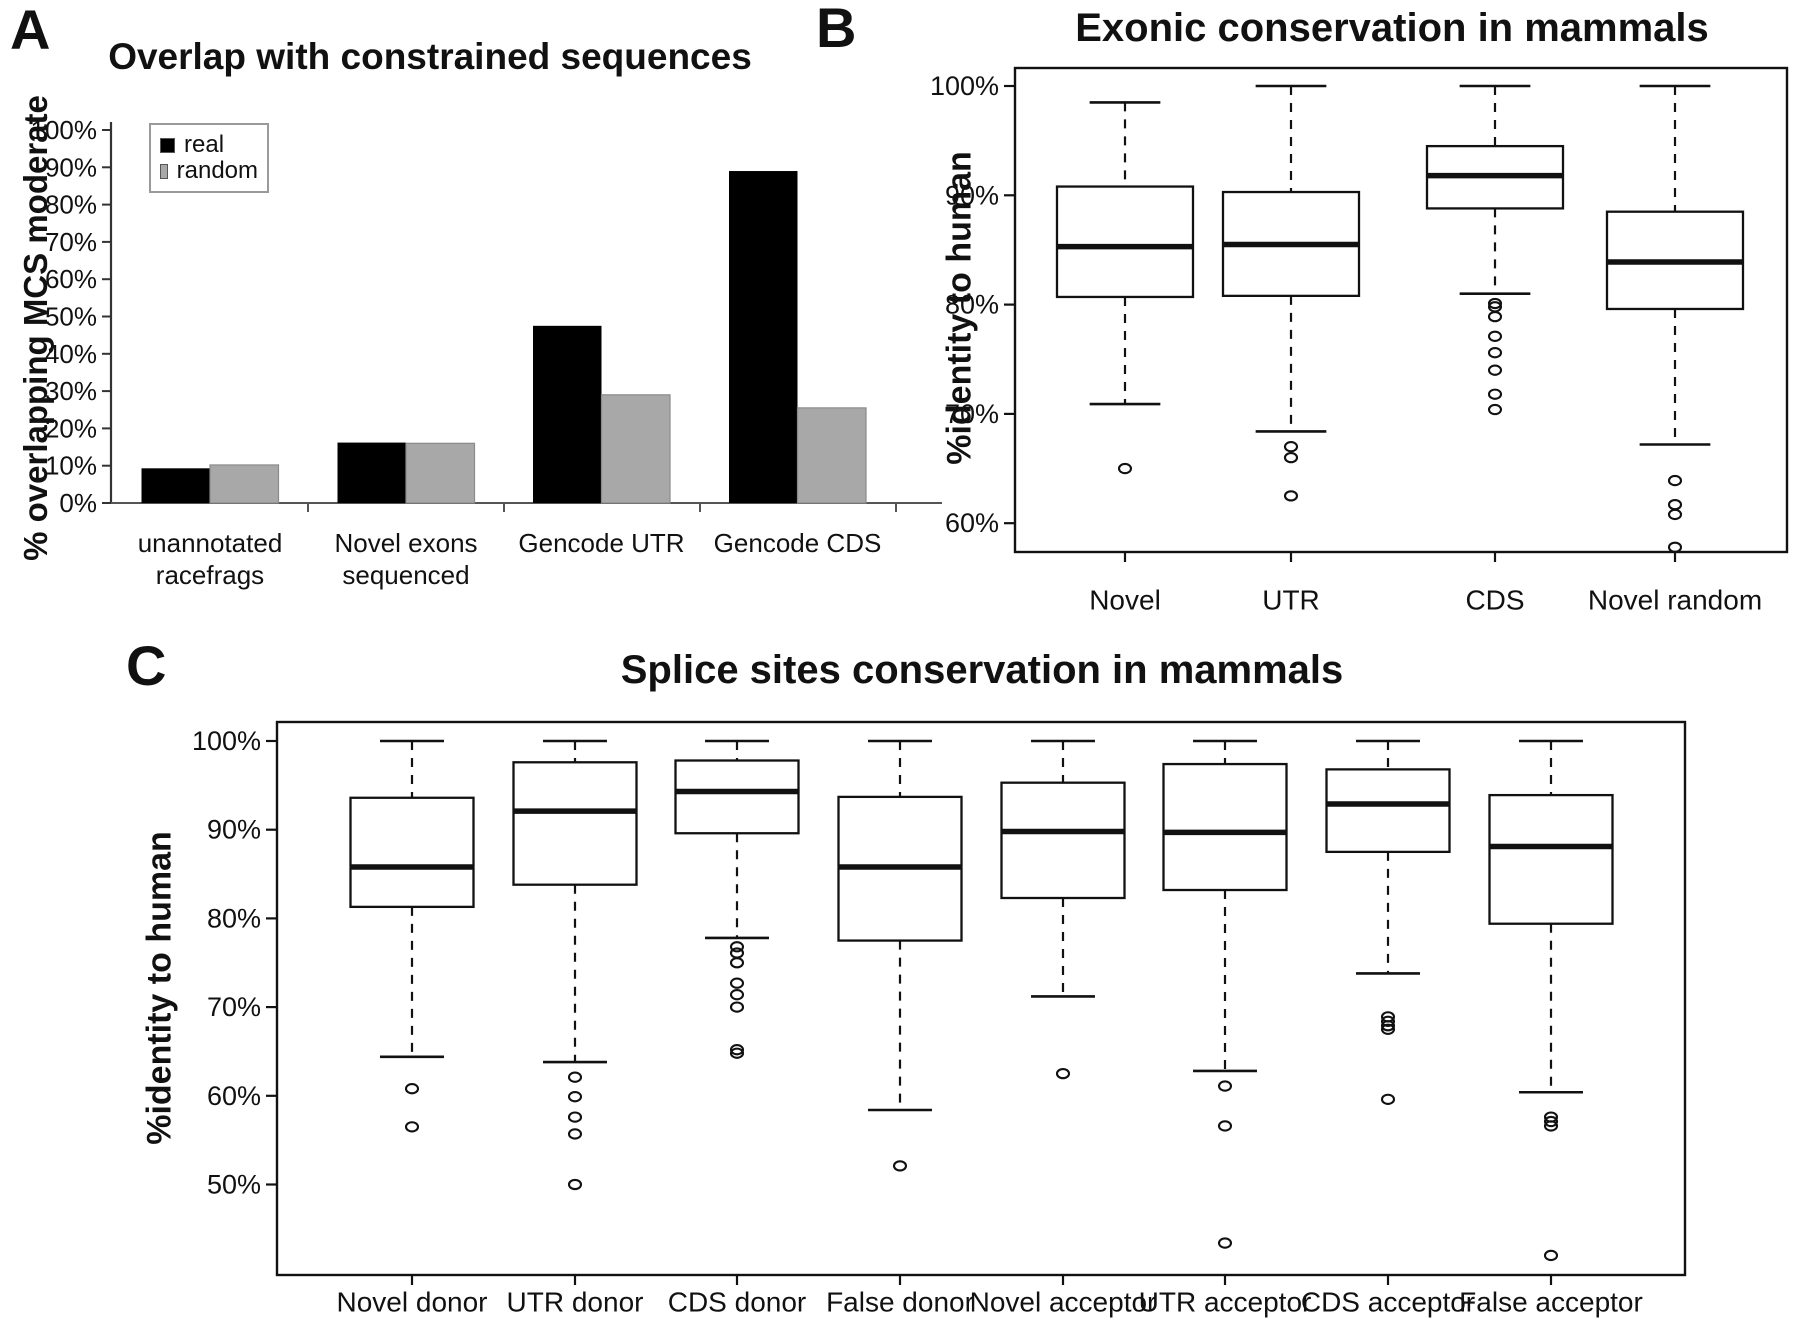 The height and width of the screenshot is (1320, 1800). Describe the element at coordinates (737, 797) in the screenshot. I see `box-cds-donor` at that location.